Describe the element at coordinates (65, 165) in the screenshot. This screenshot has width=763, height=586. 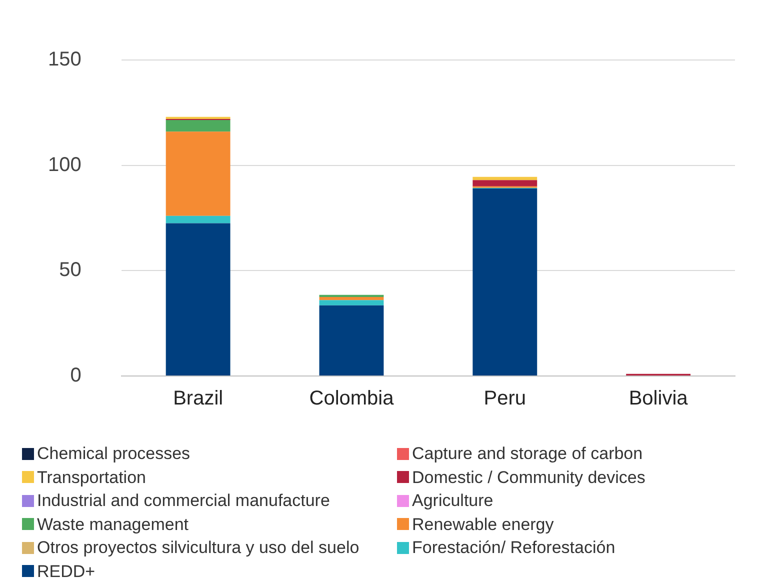
I see `y-tick-label: 100` at that location.